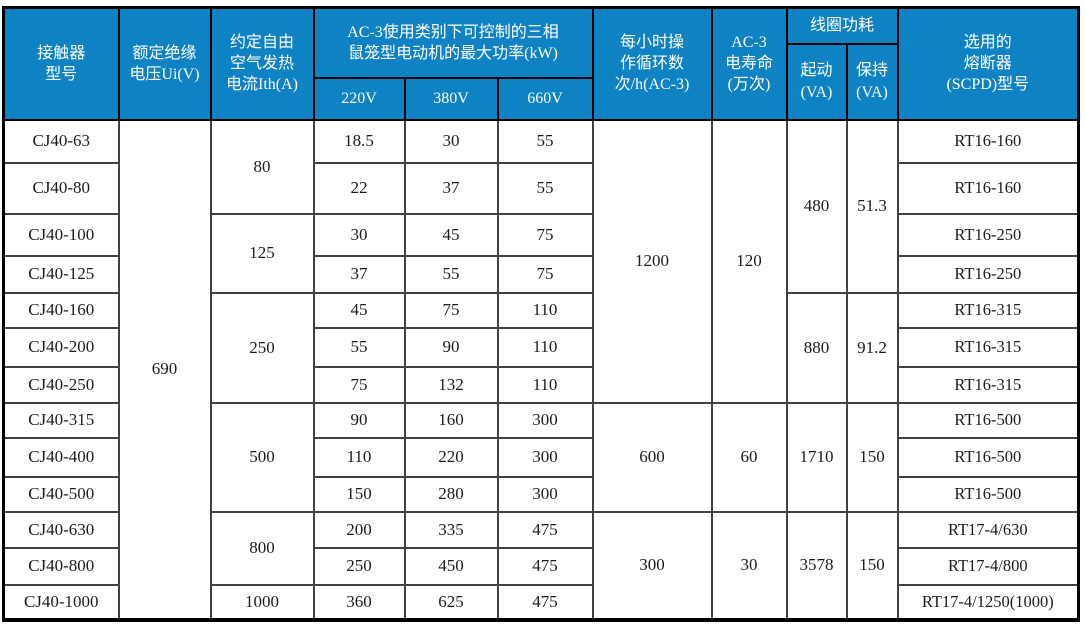 The height and width of the screenshot is (627, 1085). I want to click on header-thermal-current: 约定自由 空气发热 电流Ith(A), so click(262, 63).